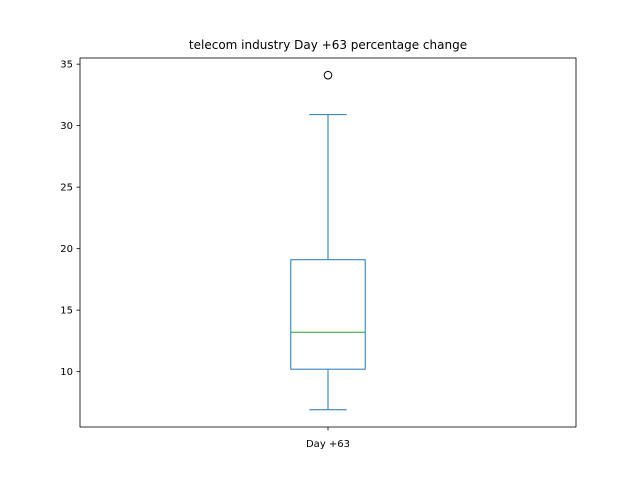 The image size is (640, 480). I want to click on y-tick-label: 30, so click(66, 126).